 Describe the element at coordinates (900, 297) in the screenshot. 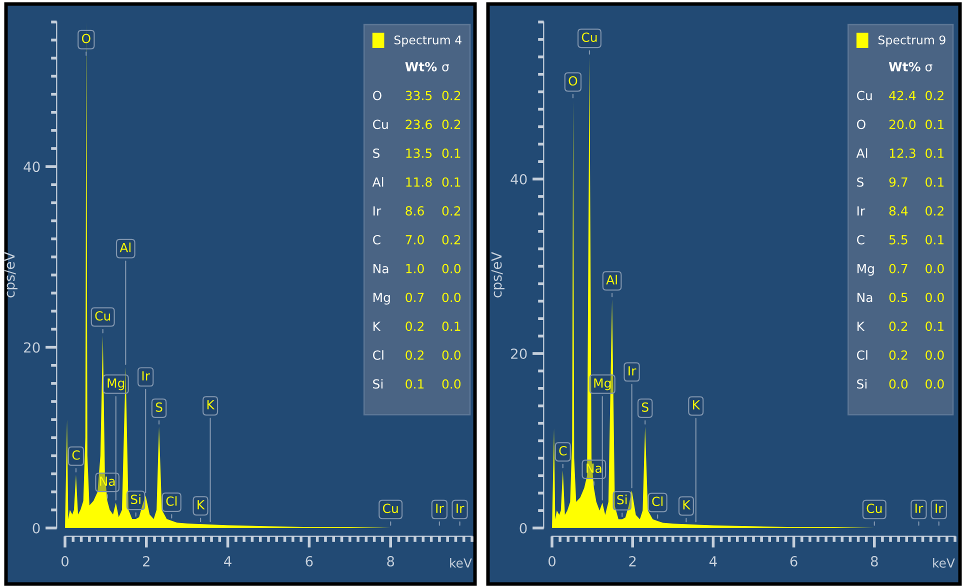

I see `text: Na 0.5 0.0` at that location.